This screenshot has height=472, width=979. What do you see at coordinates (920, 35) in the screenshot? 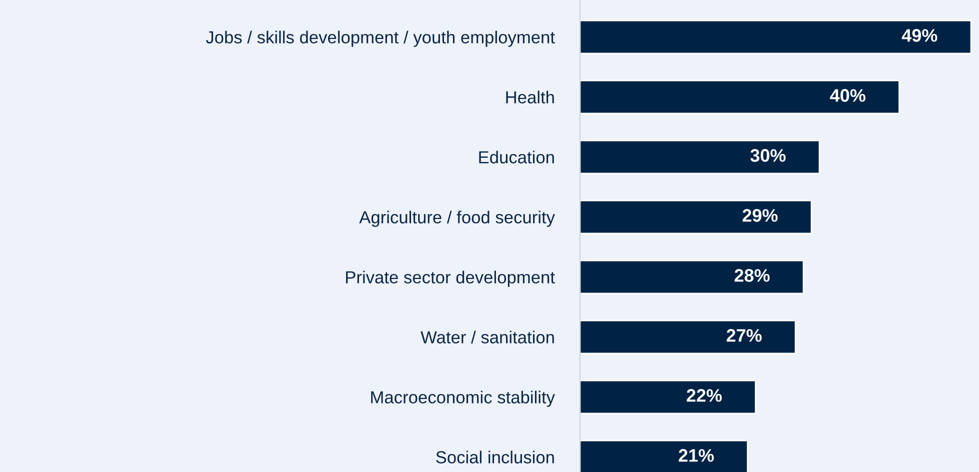
I see `data-label: 49%` at bounding box center [920, 35].